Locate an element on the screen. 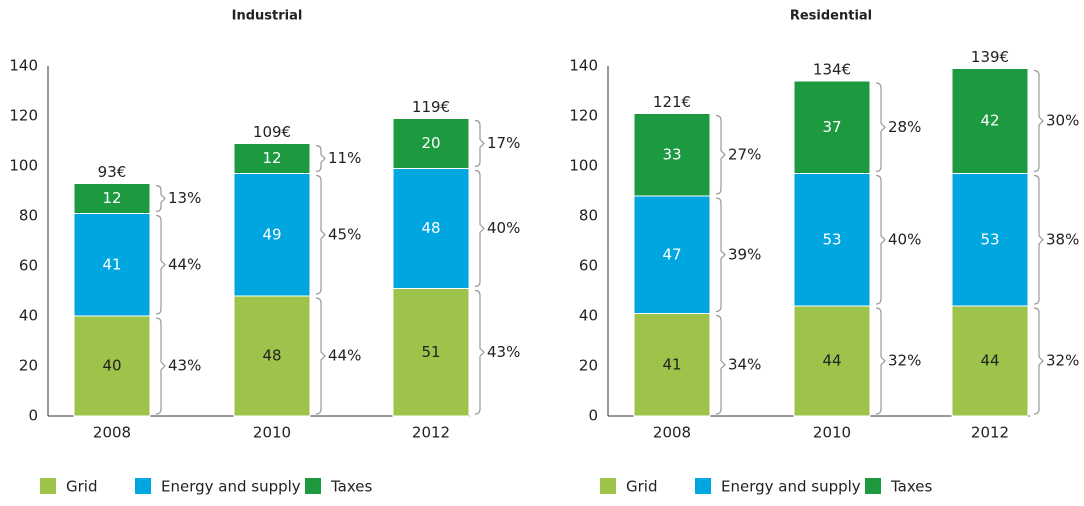 The image size is (1084, 506). total-label: 109€ is located at coordinates (272, 132).